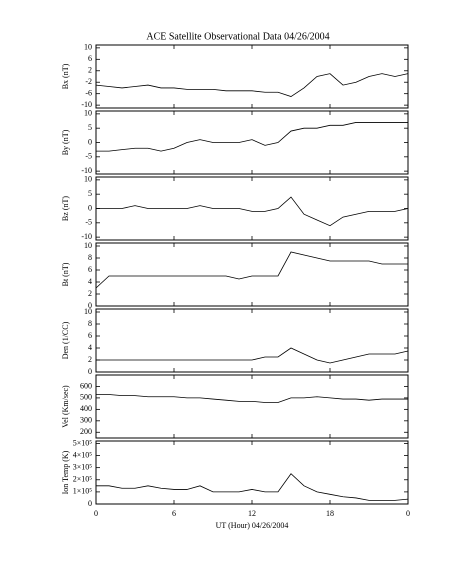 Image resolution: width=453 pixels, height=566 pixels. What do you see at coordinates (83, 491) in the screenshot?
I see `y-tick-label: 1×10⁵` at bounding box center [83, 491].